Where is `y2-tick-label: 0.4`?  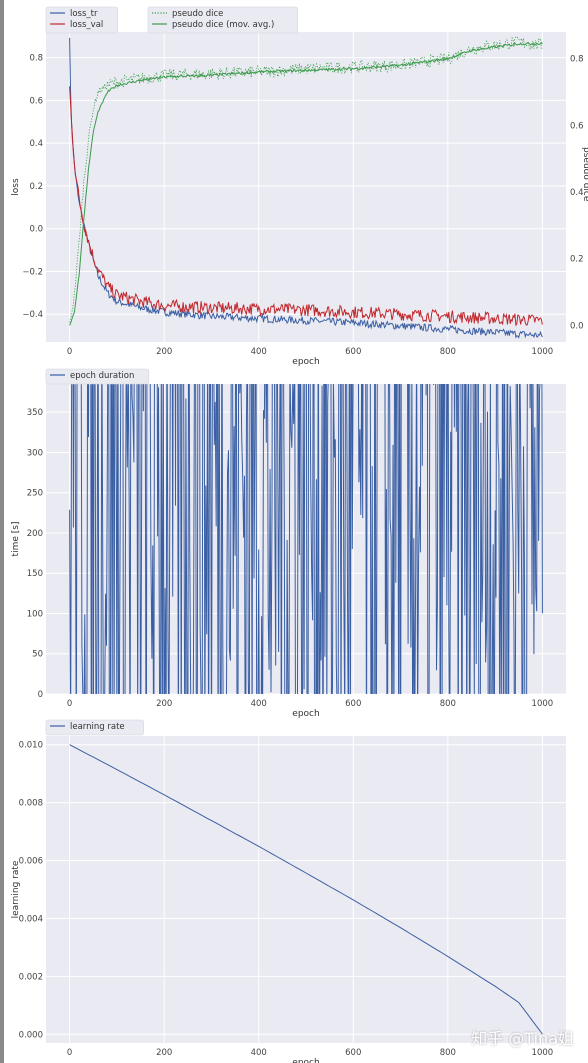
y2-tick-label: 0.4 is located at coordinates (577, 193).